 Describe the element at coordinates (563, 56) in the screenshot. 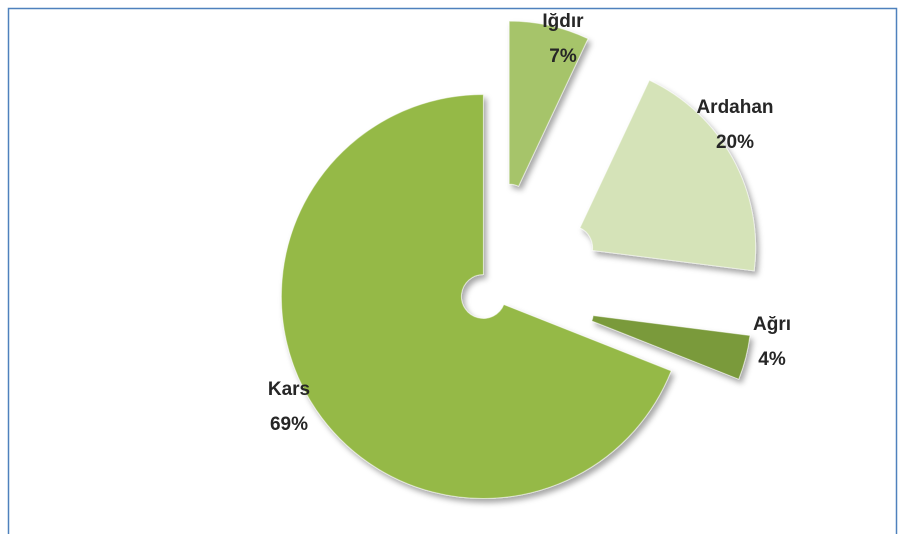

I see `slice-value-label: 7%` at that location.